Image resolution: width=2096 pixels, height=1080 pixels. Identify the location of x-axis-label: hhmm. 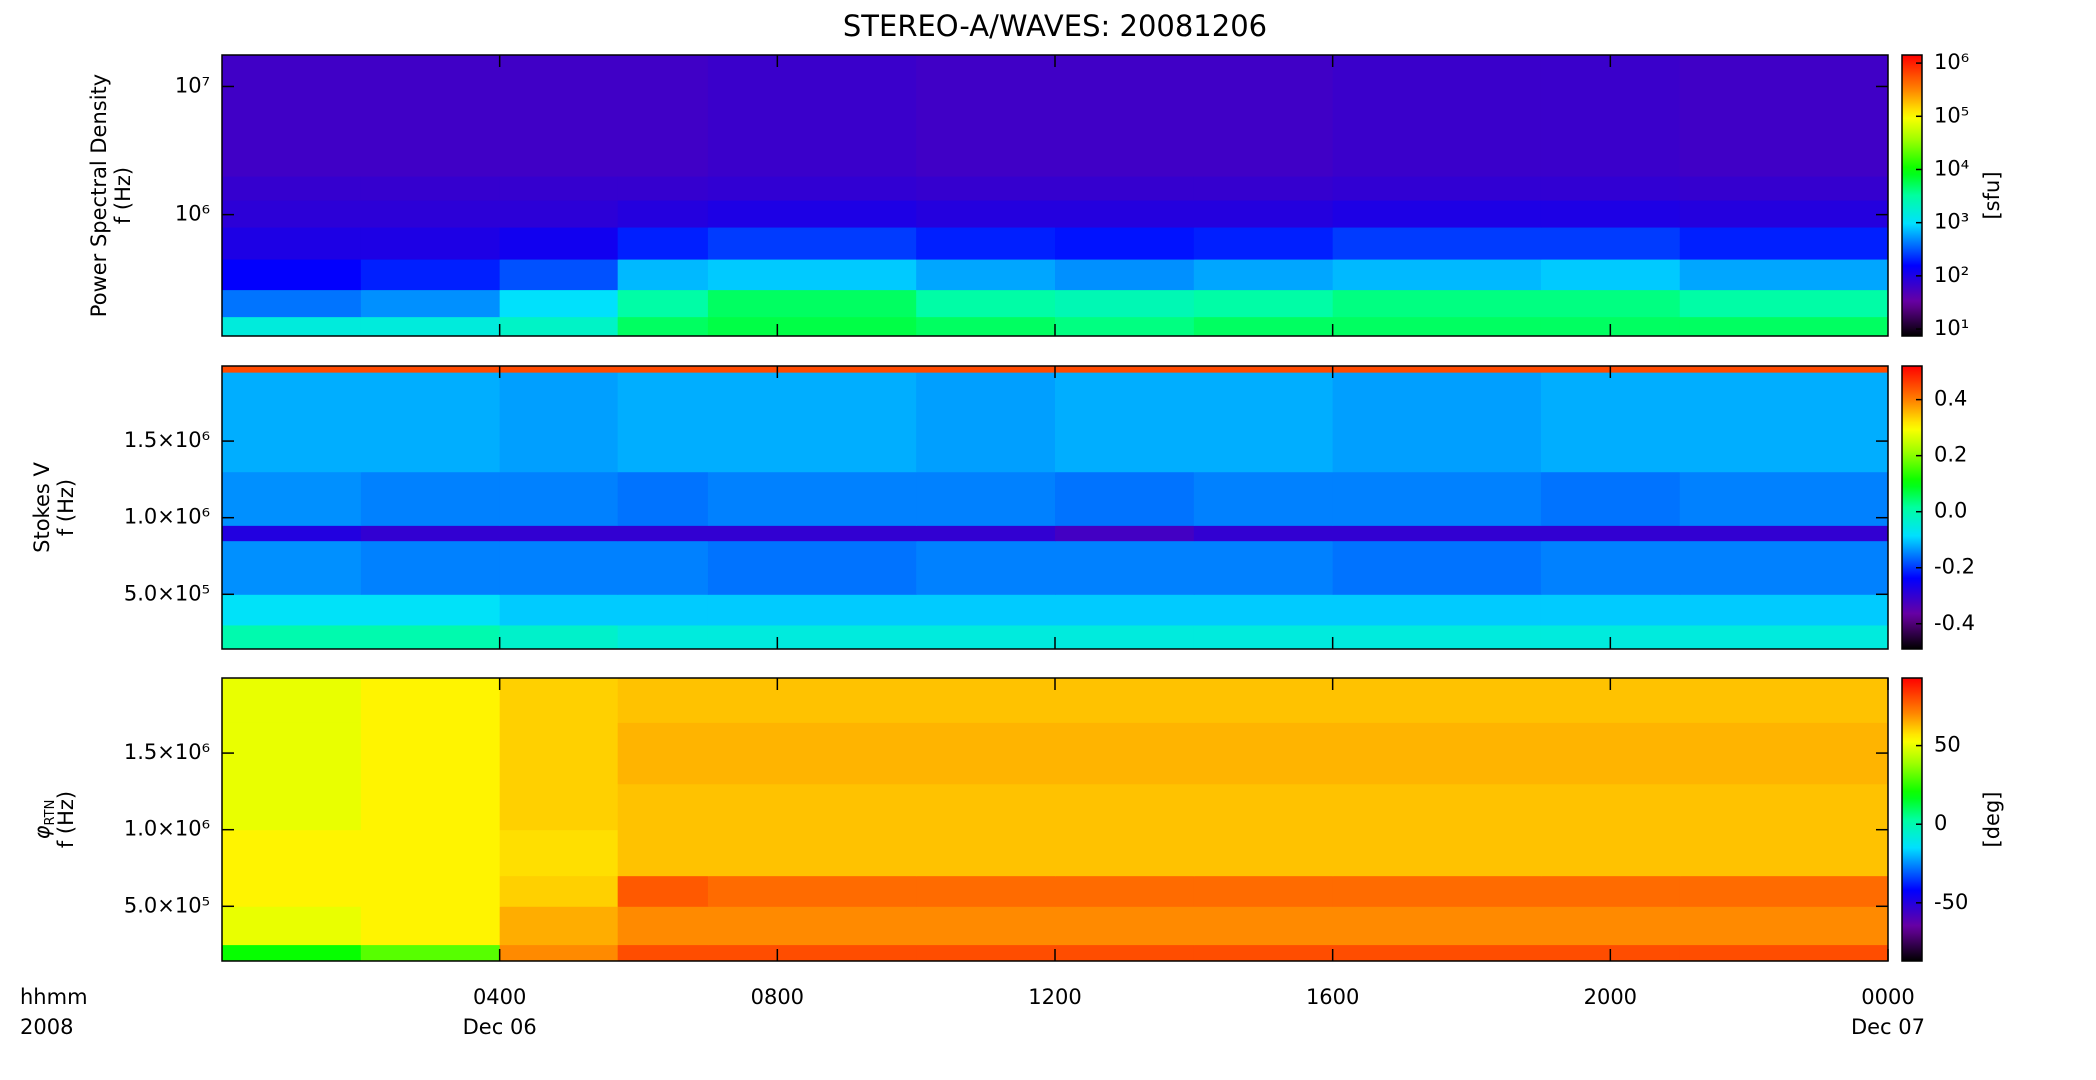
(54, 997).